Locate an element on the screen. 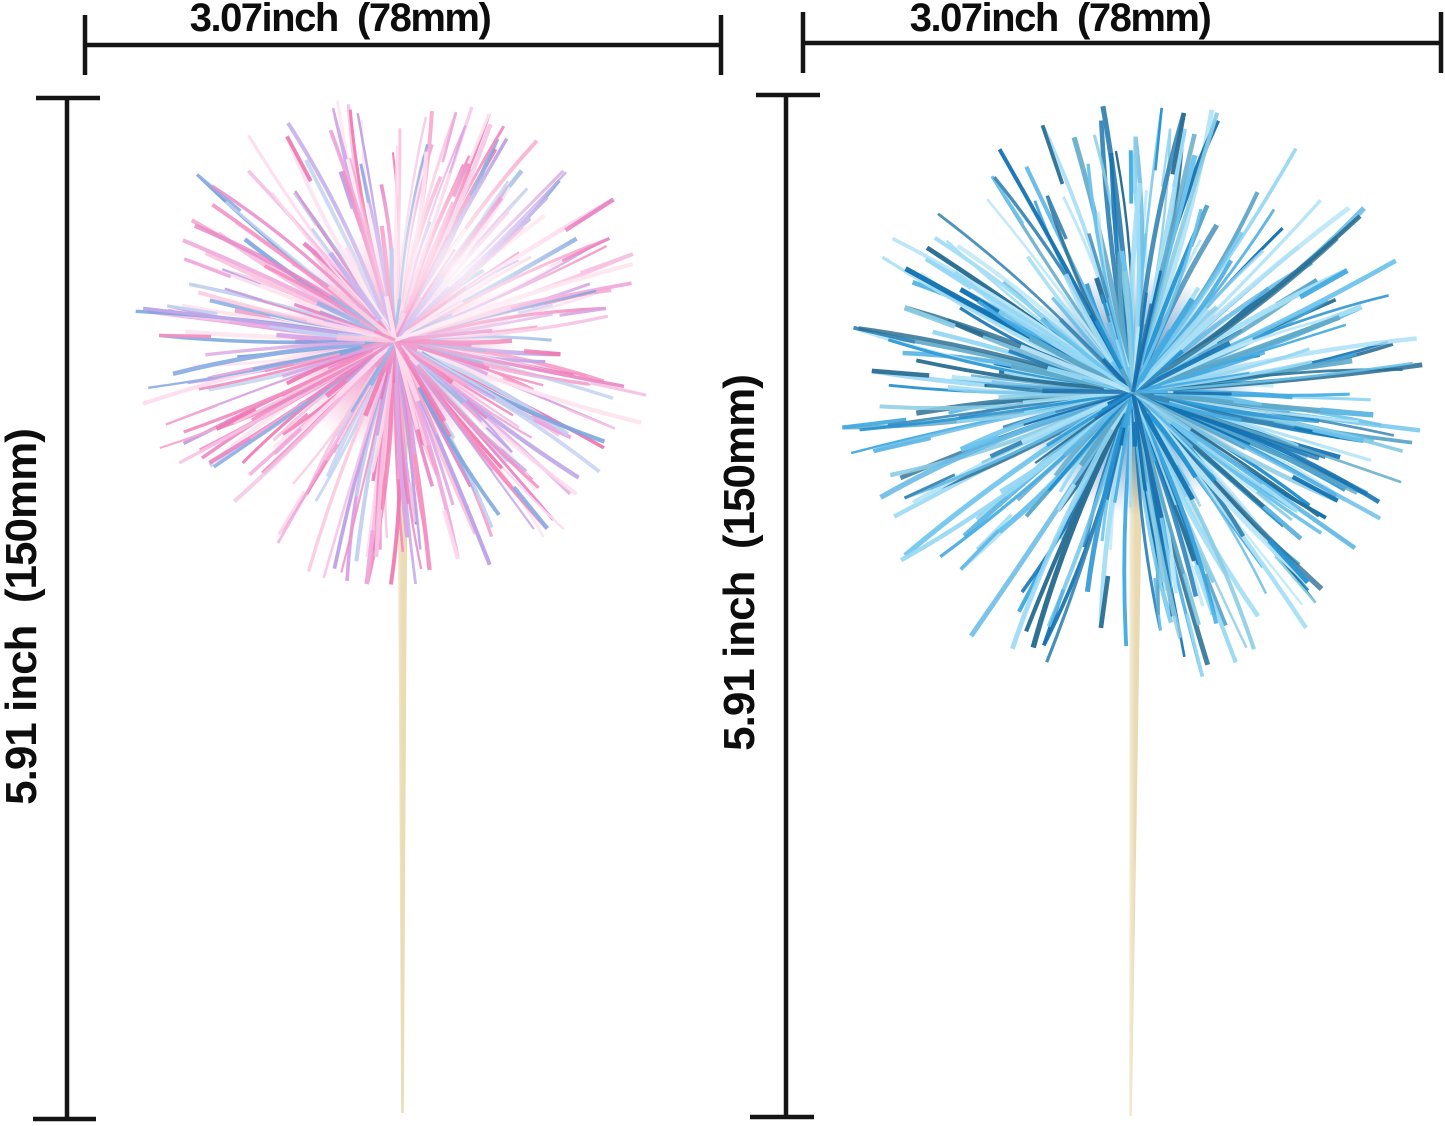 The height and width of the screenshot is (1126, 1445). height-dimension-line-left is located at coordinates (66, 608).